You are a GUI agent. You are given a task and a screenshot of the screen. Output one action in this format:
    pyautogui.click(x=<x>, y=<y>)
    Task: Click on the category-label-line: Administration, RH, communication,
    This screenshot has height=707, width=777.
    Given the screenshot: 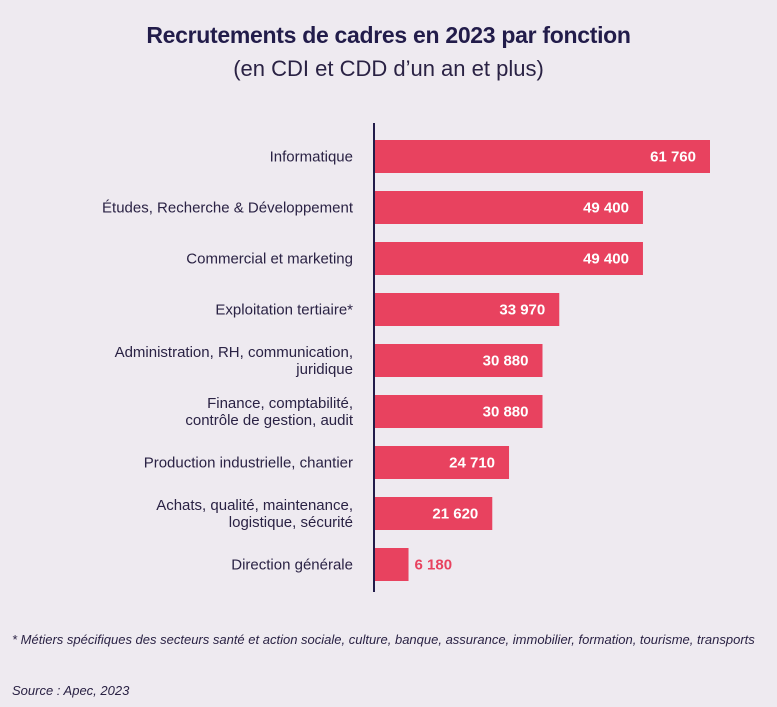 What is the action you would take?
    pyautogui.click(x=234, y=352)
    